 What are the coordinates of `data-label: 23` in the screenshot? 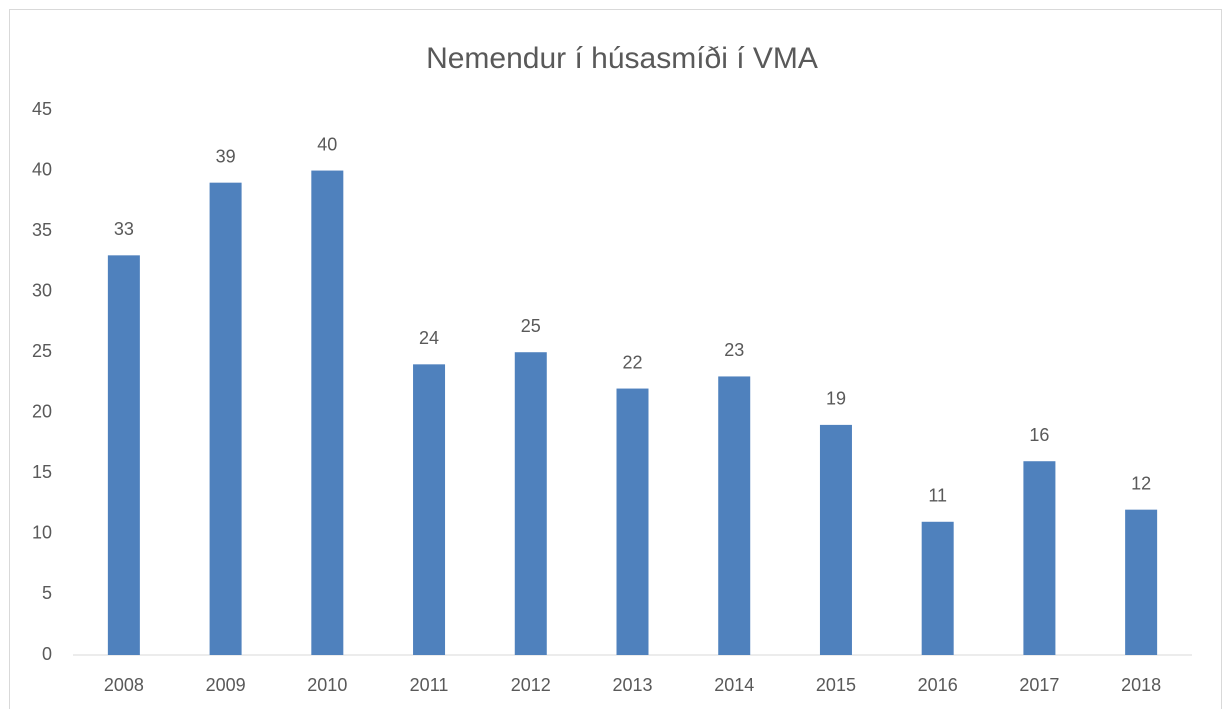 It's located at (734, 350).